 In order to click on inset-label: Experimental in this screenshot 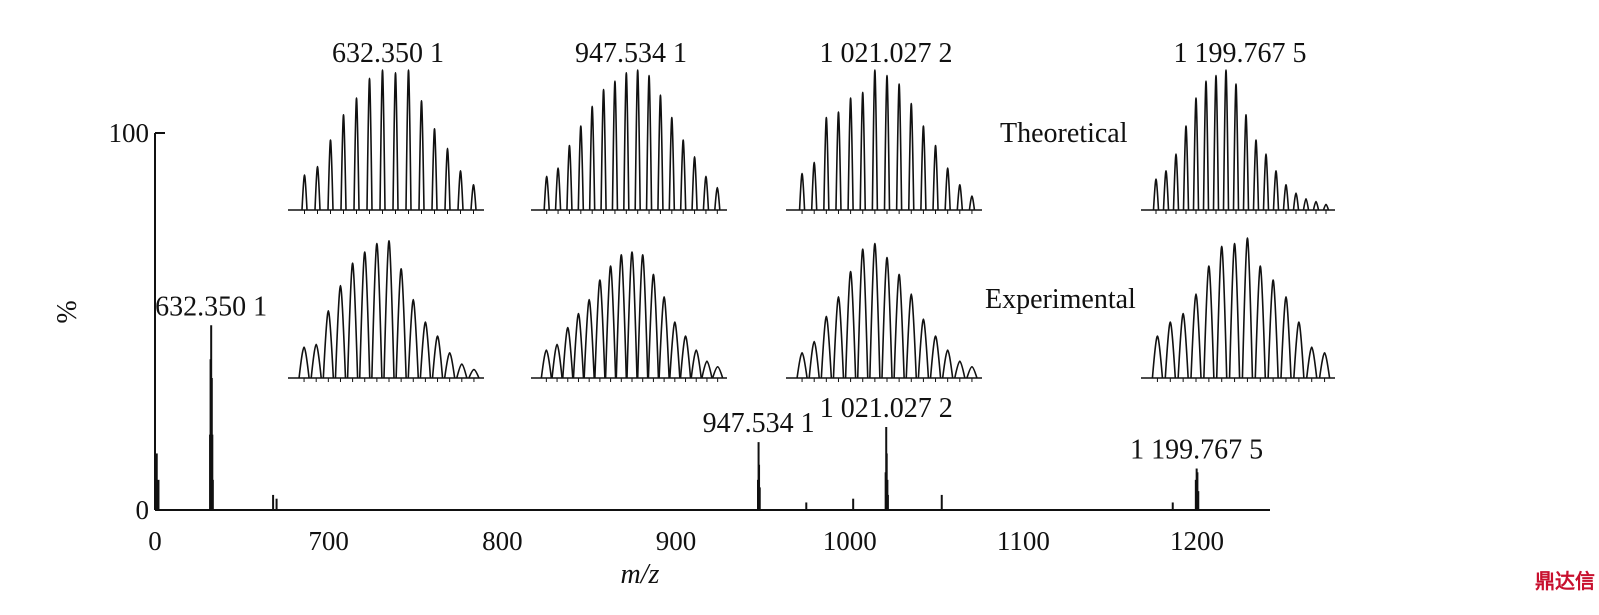, I will do `click(1060, 299)`.